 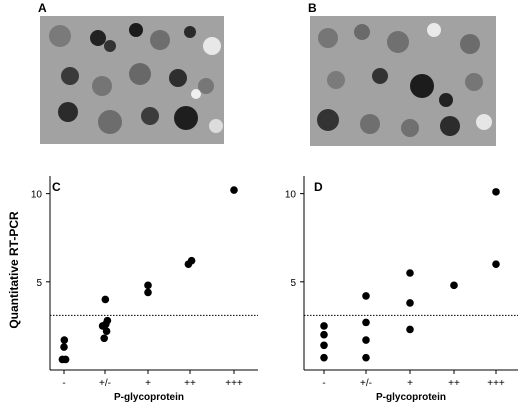 I want to click on micrograph-a, so click(x=132, y=80).